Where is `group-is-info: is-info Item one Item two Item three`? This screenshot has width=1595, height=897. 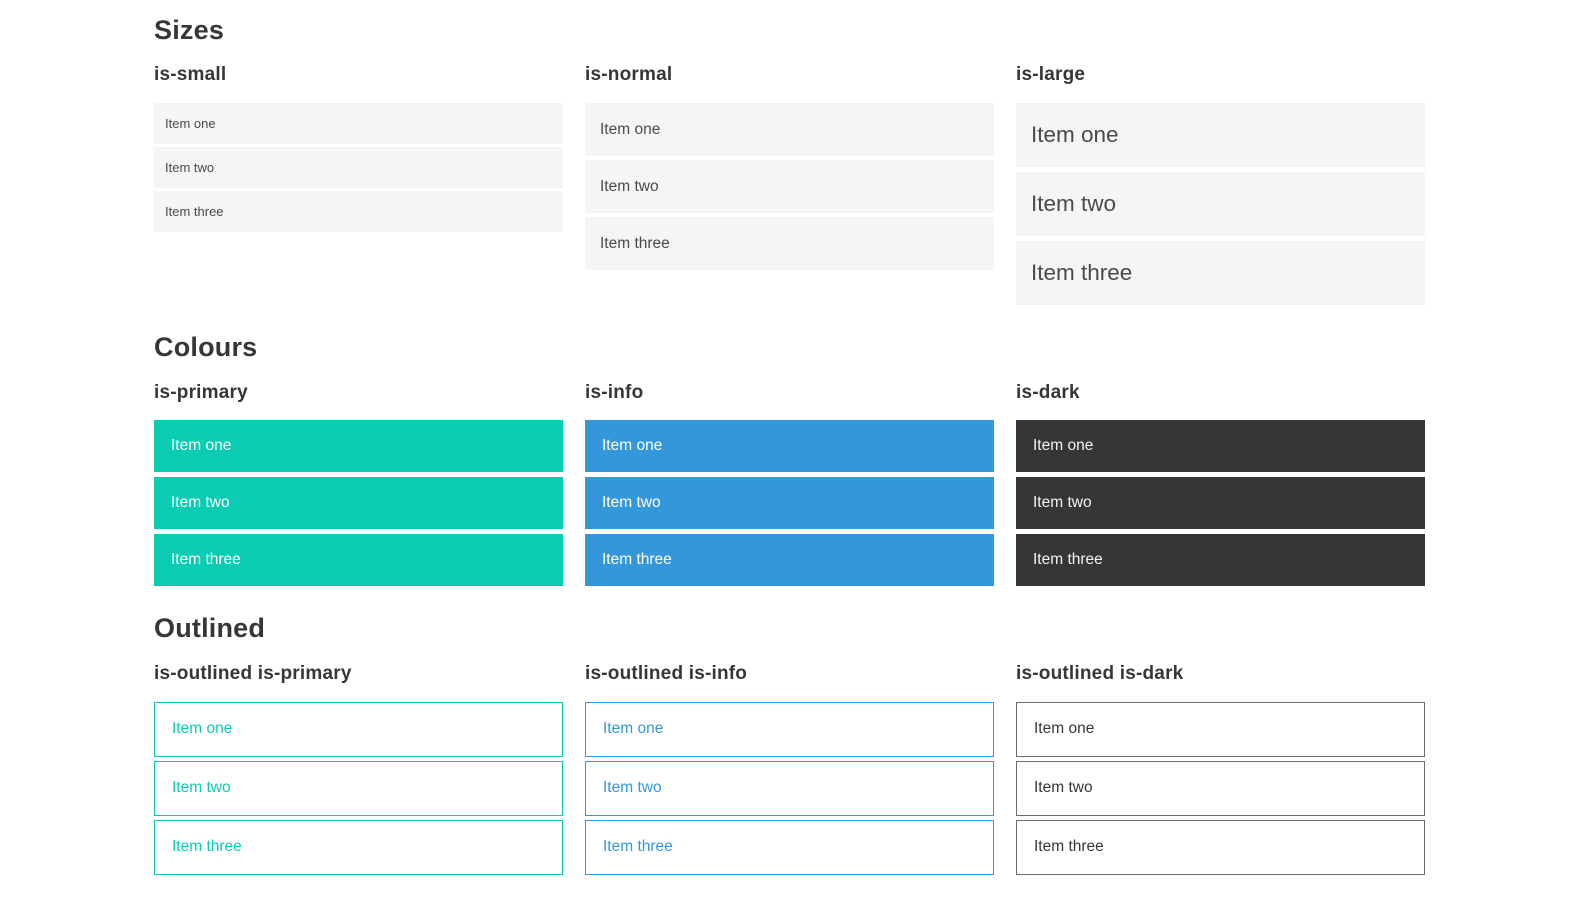
group-is-info: is-info Item one Item two Item three is located at coordinates (789, 484).